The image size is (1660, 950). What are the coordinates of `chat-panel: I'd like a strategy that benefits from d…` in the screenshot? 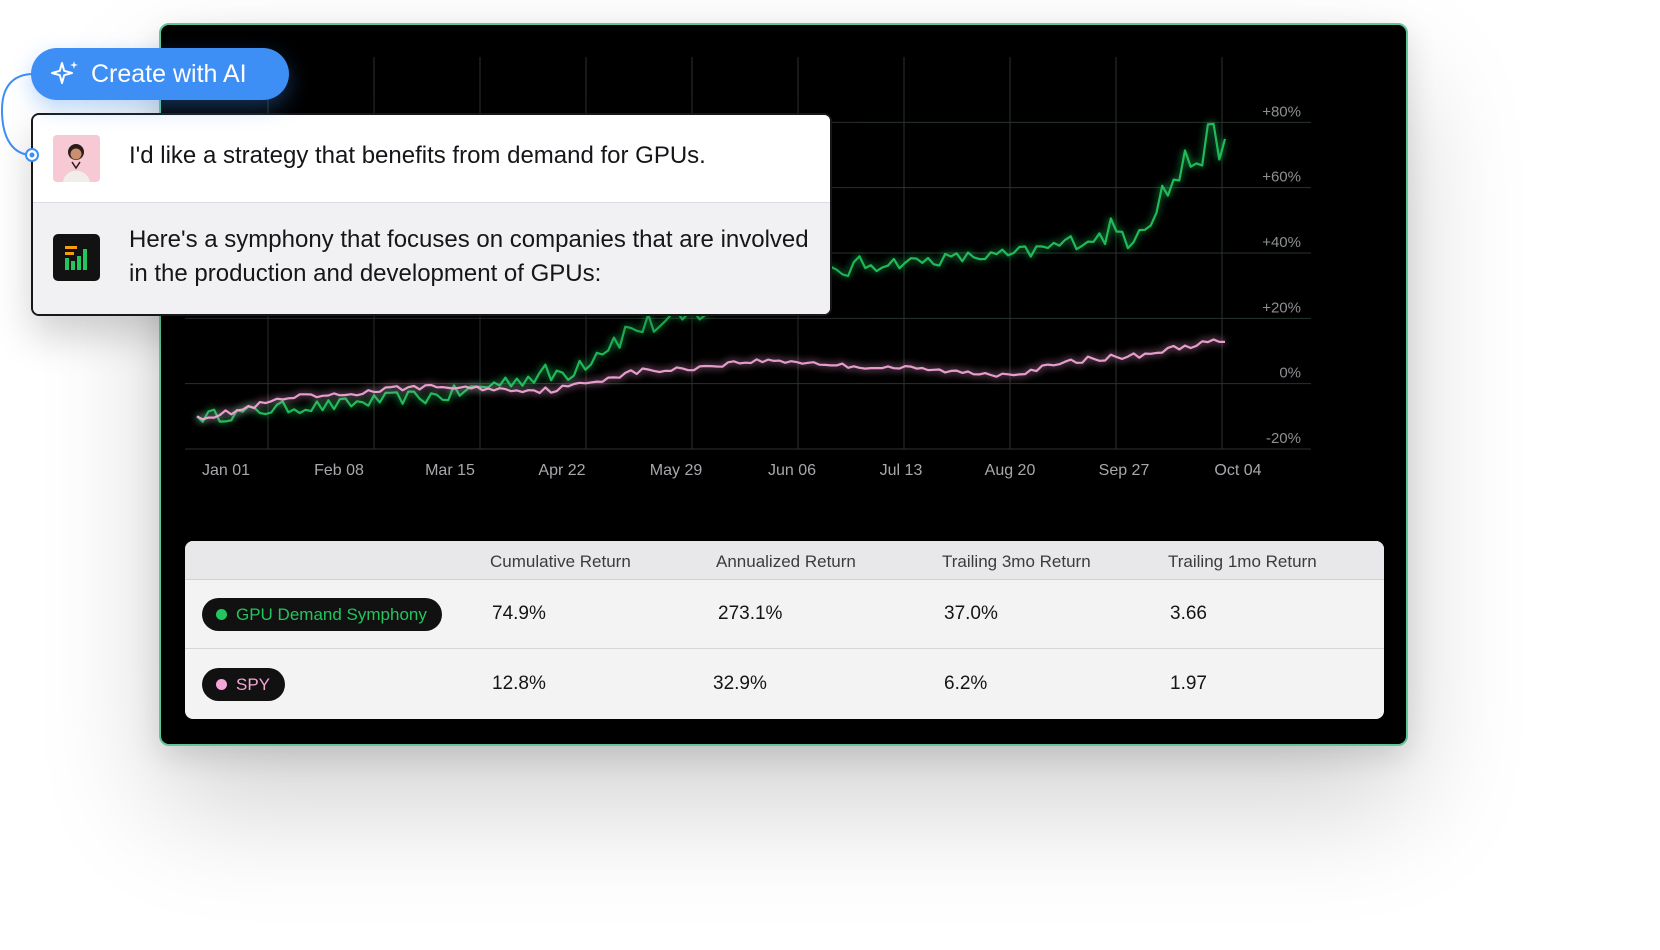 It's located at (431, 214).